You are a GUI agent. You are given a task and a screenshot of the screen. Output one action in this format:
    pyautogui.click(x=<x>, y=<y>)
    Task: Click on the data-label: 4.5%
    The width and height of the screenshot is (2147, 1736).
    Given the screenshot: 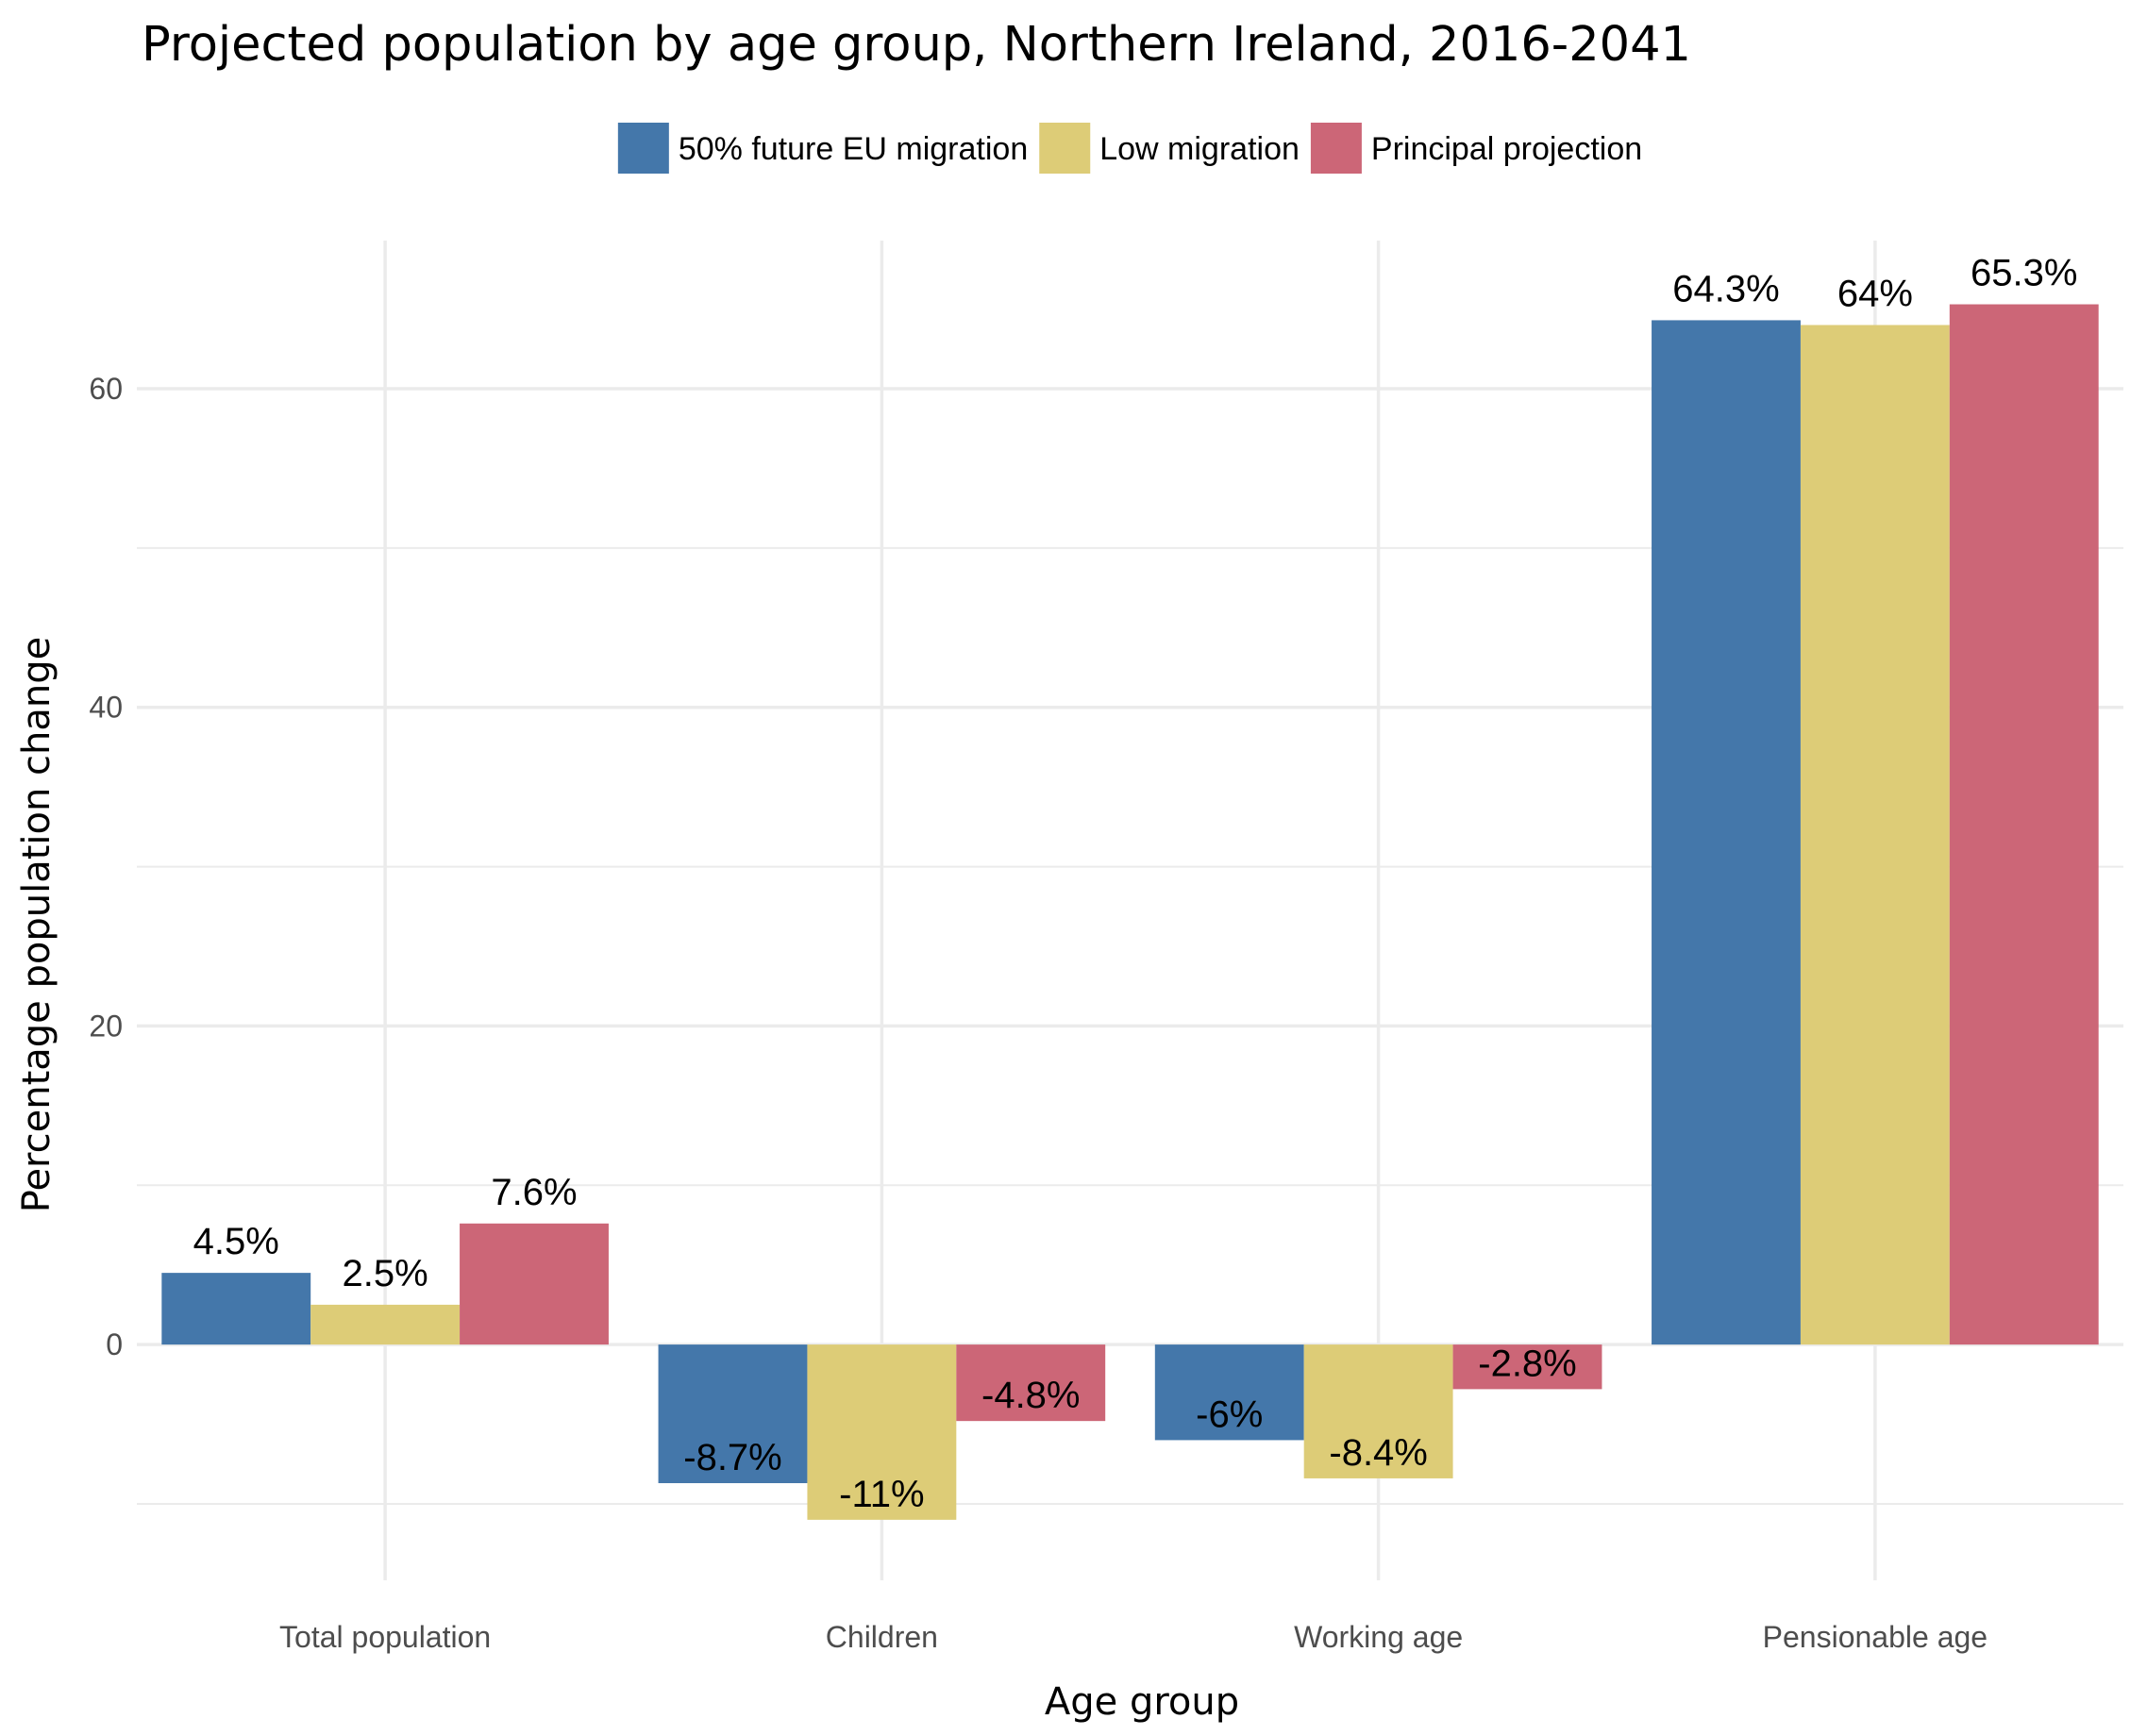 What is the action you would take?
    pyautogui.click(x=236, y=1242)
    